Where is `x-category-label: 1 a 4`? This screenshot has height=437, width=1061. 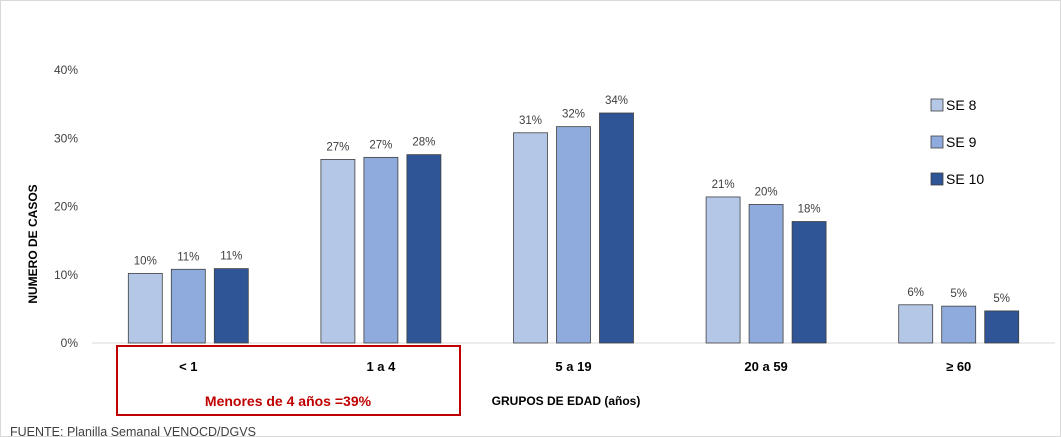
x-category-label: 1 a 4 is located at coordinates (381, 366).